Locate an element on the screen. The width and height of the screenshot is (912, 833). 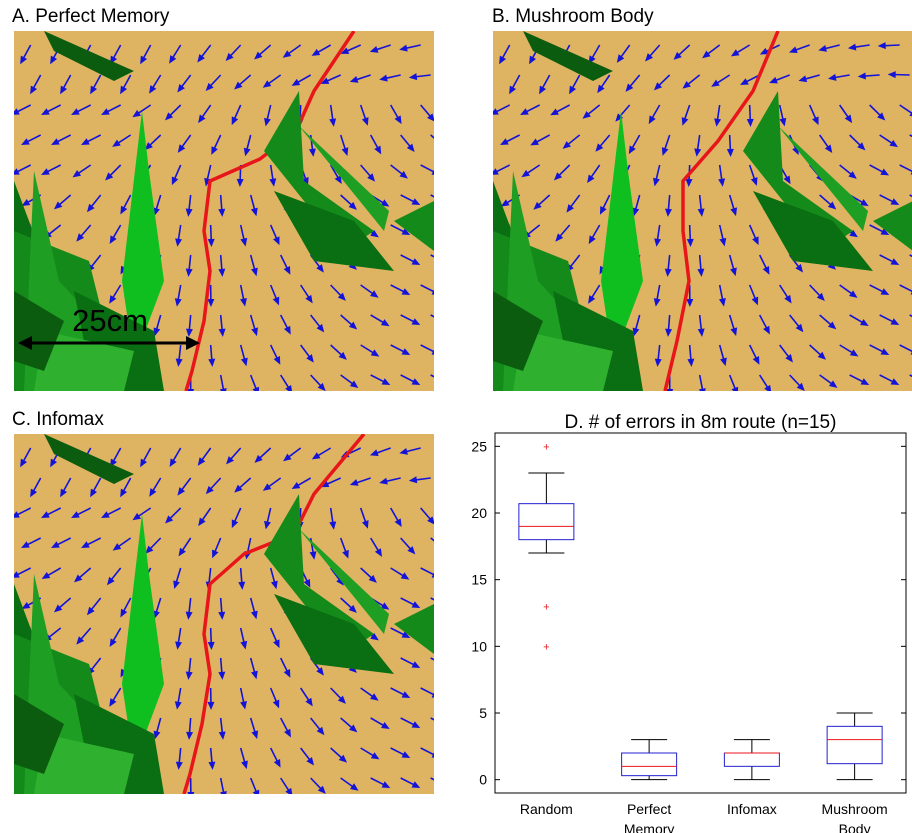
iqr-box is located at coordinates (854, 745).